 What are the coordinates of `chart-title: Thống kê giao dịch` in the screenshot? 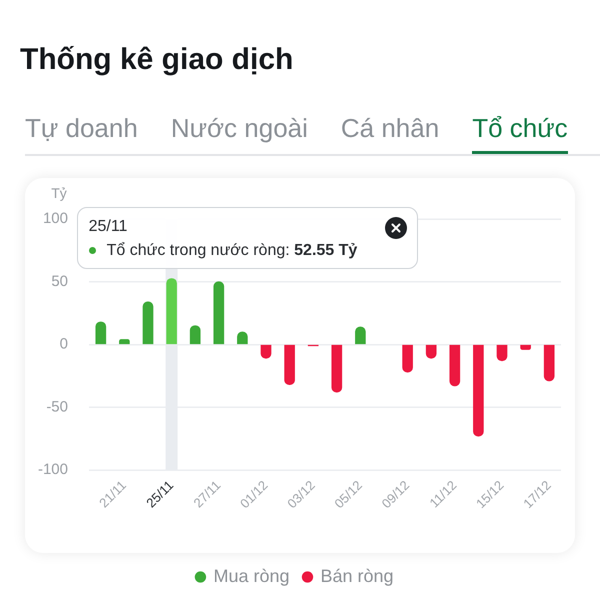 It's located at (157, 60).